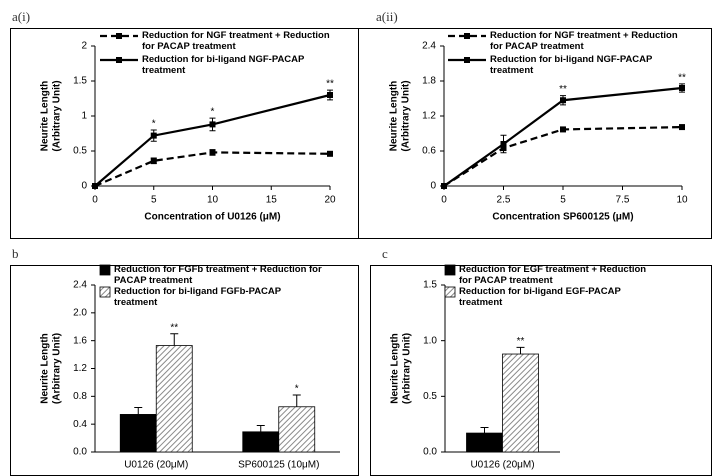  What do you see at coordinates (429, 116) in the screenshot?
I see `y-tick-label: 1.2` at bounding box center [429, 116].